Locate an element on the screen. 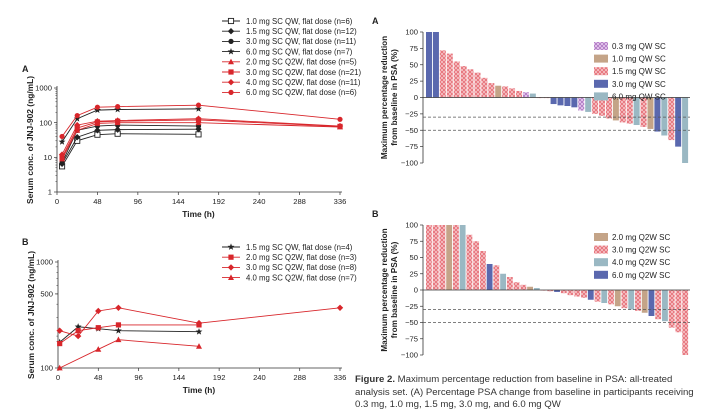 This screenshot has height=413, width=707. legend-label: 1.5 mg SC QW, flat dose (n=4) is located at coordinates (299, 247).